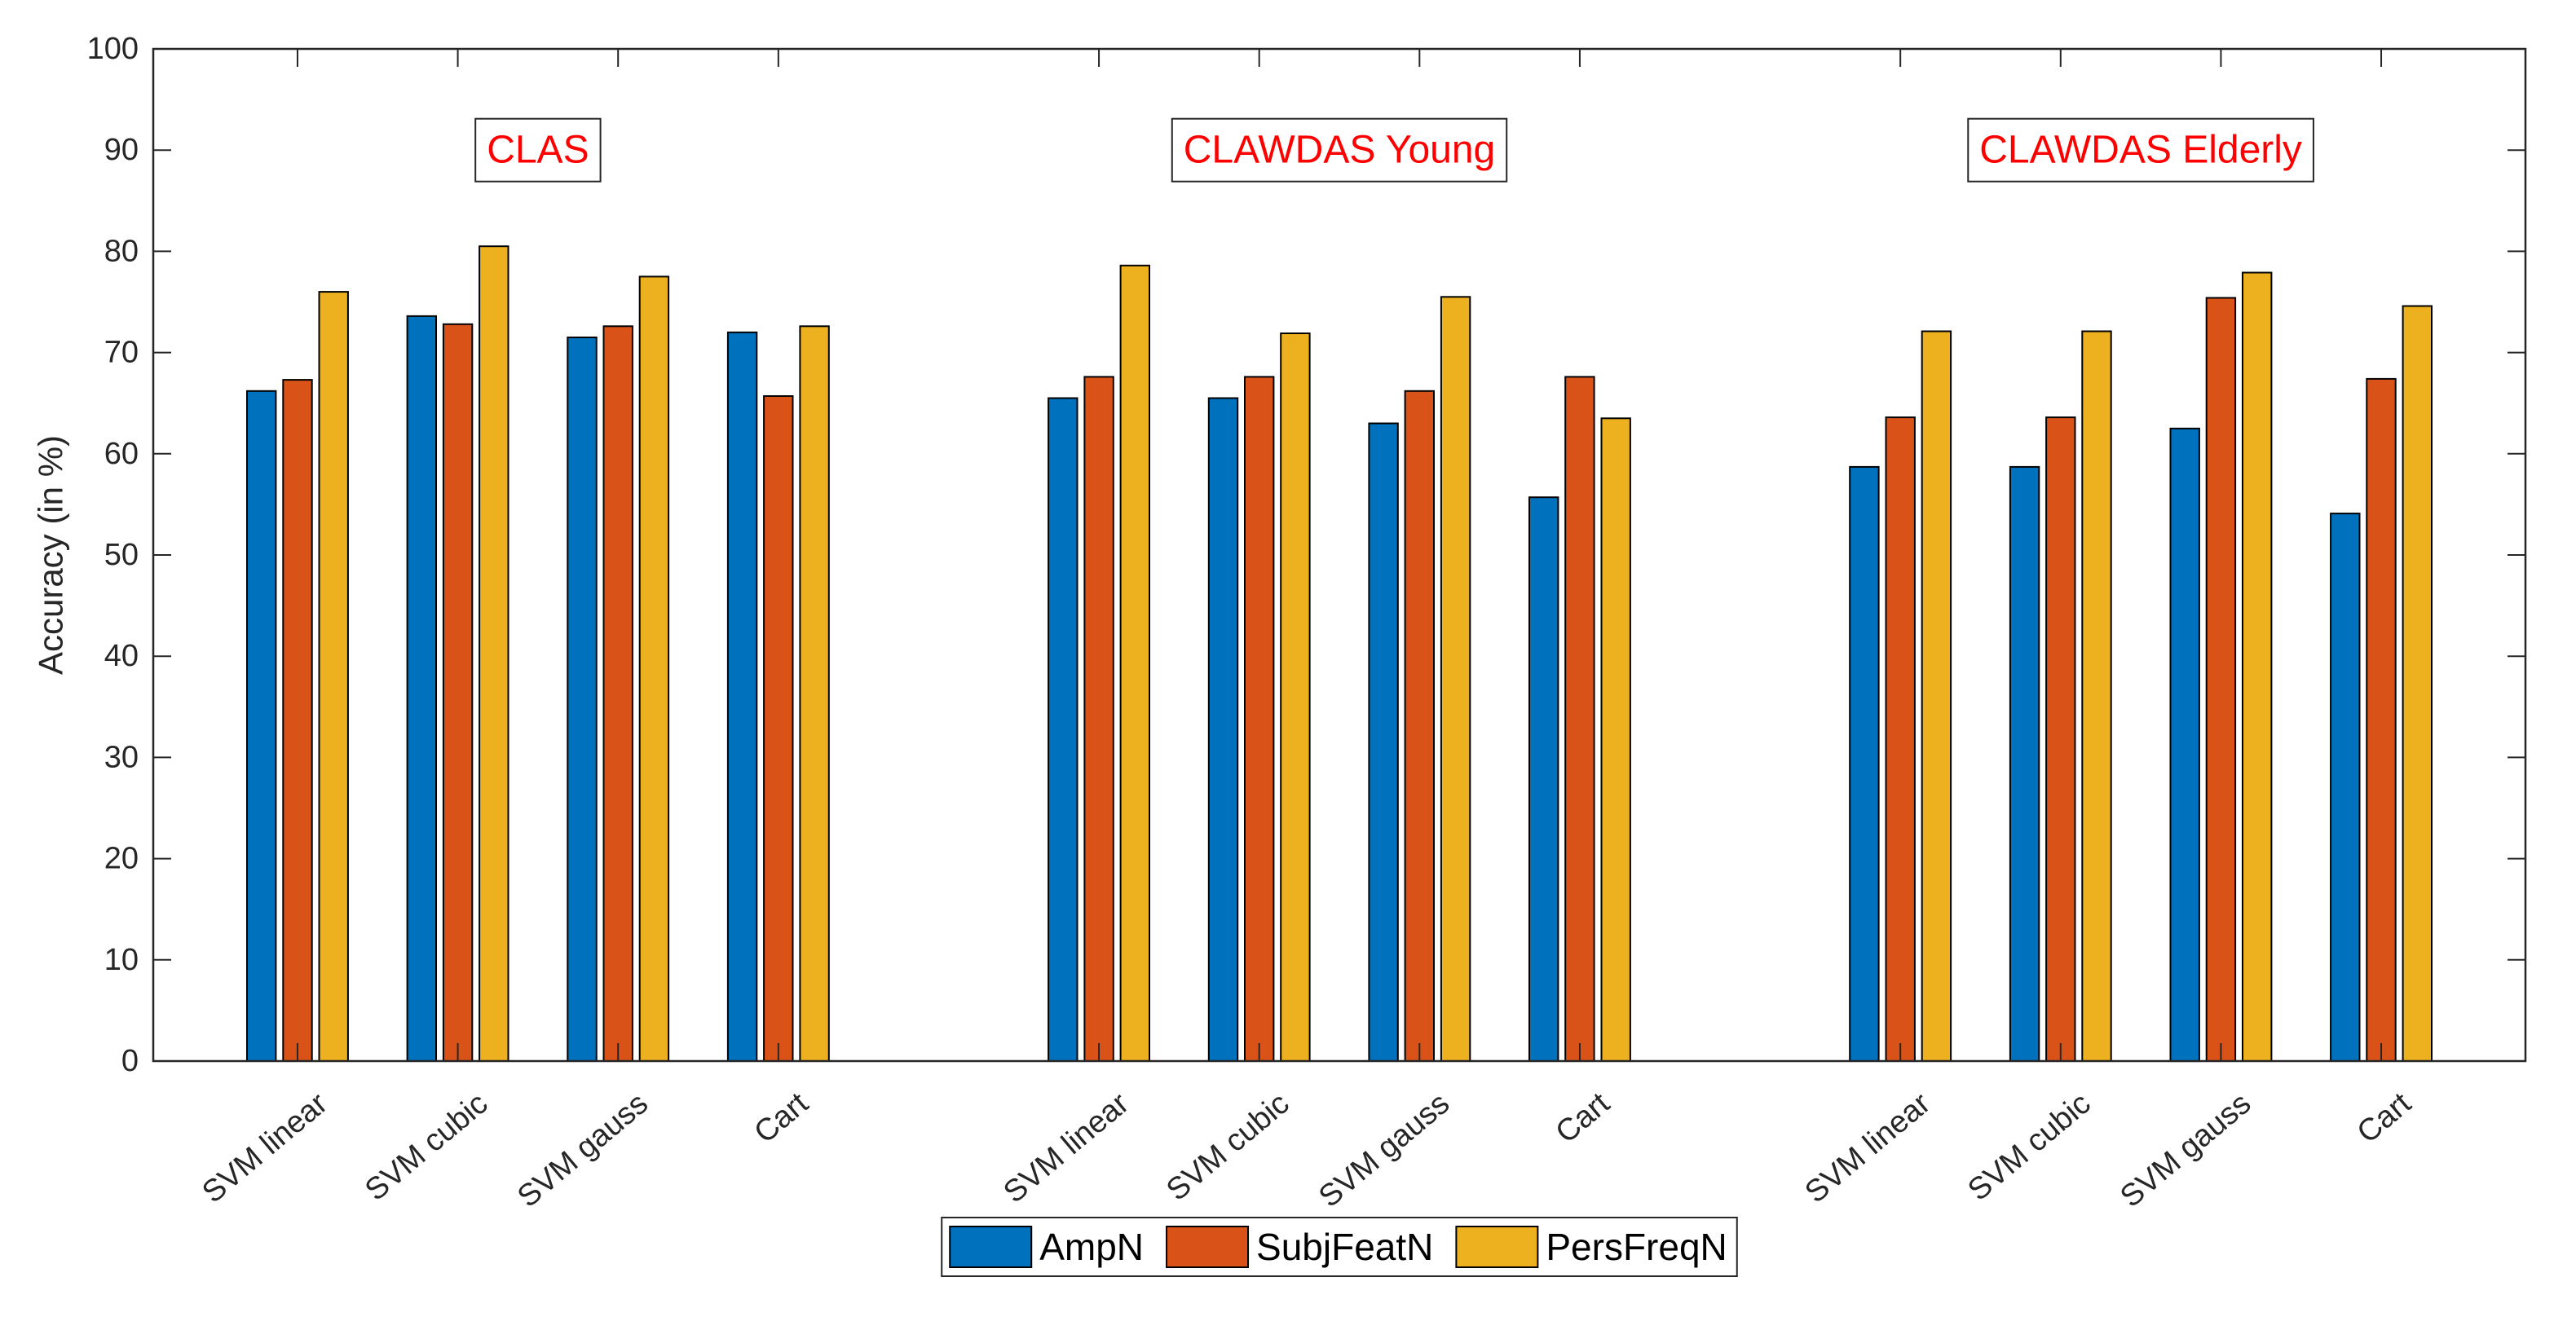 The height and width of the screenshot is (1330, 2576). I want to click on legend: AmpN SubjFeatN PersFreqN, so click(1339, 1247).